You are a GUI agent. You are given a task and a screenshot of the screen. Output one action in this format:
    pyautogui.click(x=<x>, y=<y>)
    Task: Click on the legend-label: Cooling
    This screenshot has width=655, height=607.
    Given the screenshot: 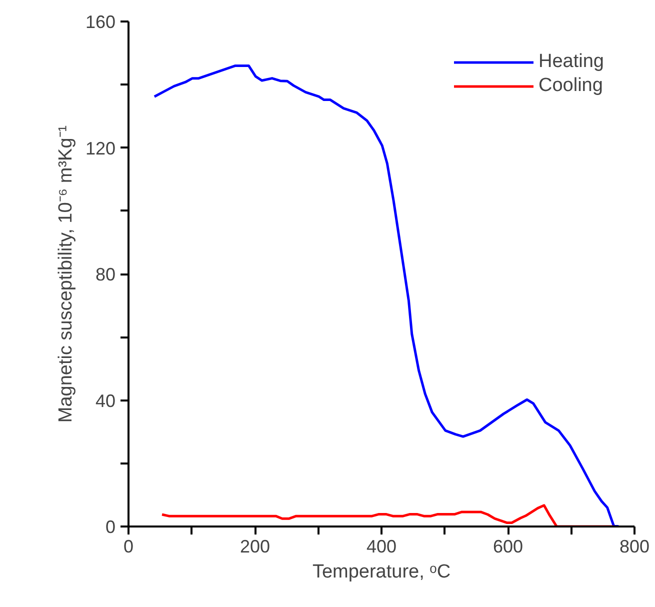 What is the action you would take?
    pyautogui.click(x=570, y=86)
    